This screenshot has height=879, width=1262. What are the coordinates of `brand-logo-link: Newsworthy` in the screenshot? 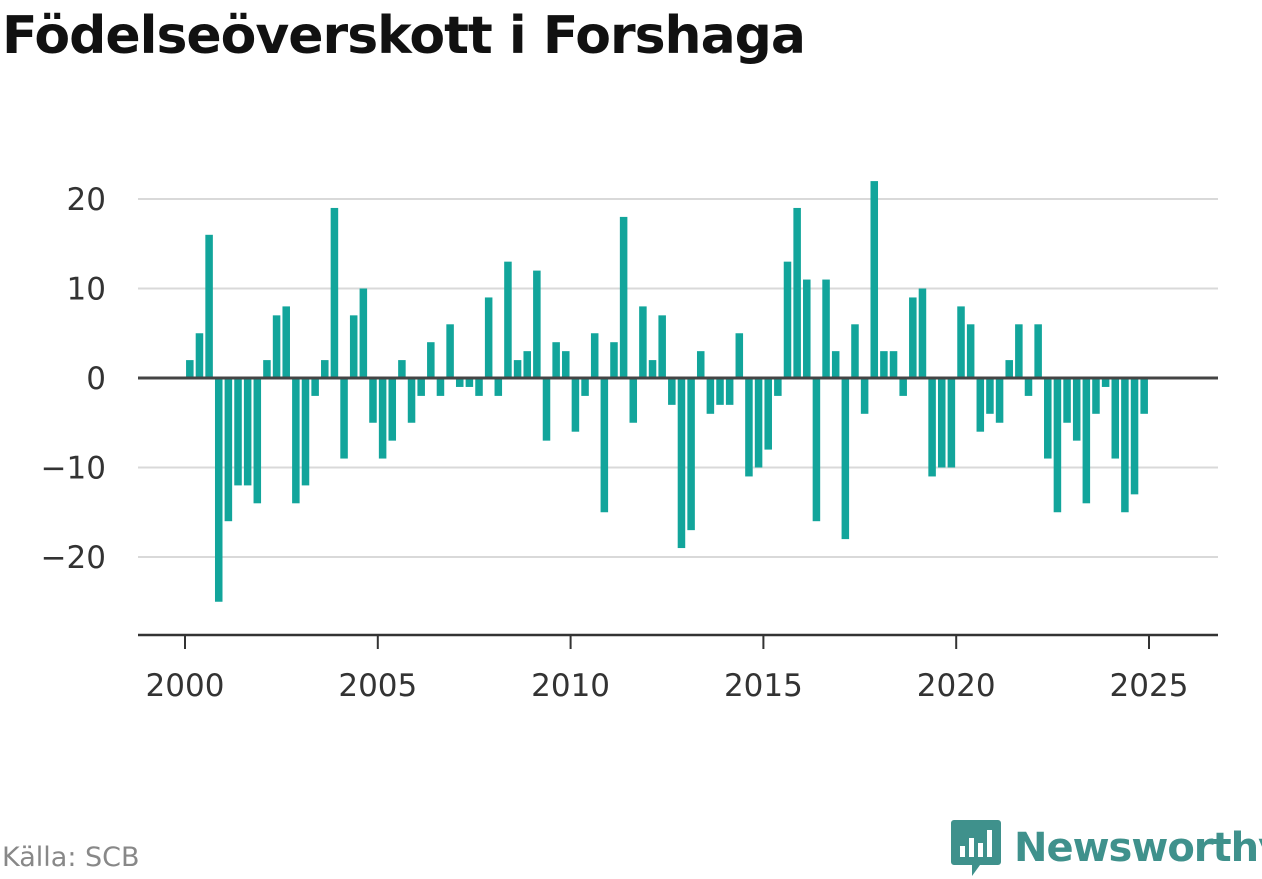 It's located at (1106, 848).